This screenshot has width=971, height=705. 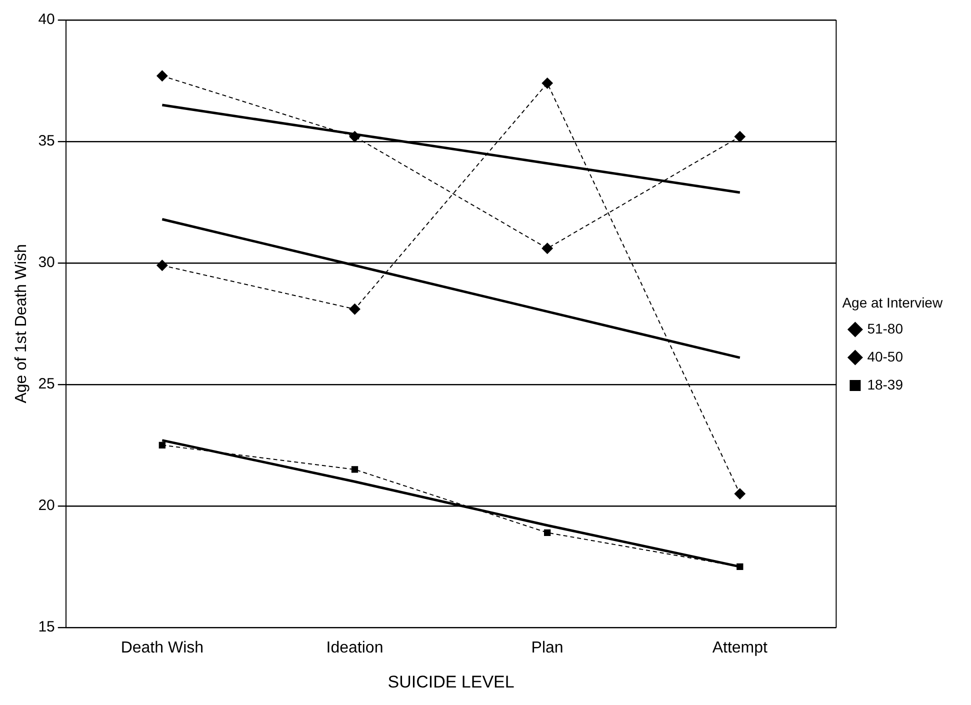 I want to click on x-tick-label: Plan, so click(x=547, y=647).